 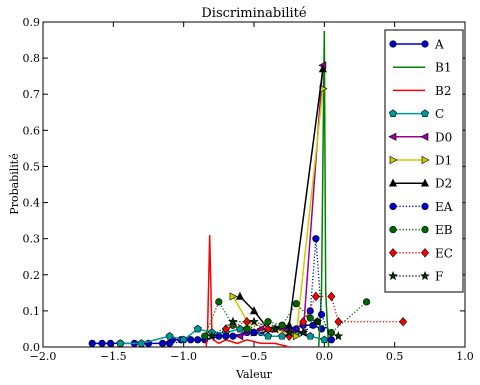 What do you see at coordinates (443, 184) in the screenshot?
I see `legend-label: D2` at bounding box center [443, 184].